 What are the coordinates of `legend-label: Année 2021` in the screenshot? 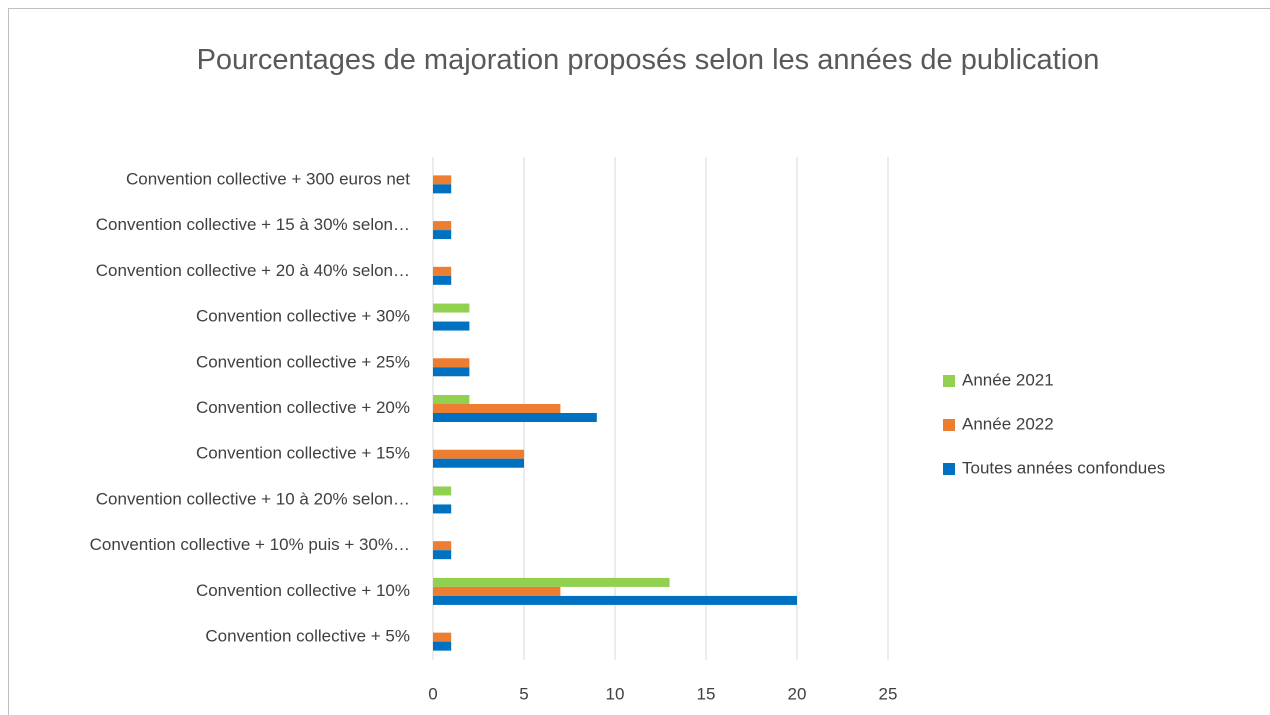 It's located at (1008, 379).